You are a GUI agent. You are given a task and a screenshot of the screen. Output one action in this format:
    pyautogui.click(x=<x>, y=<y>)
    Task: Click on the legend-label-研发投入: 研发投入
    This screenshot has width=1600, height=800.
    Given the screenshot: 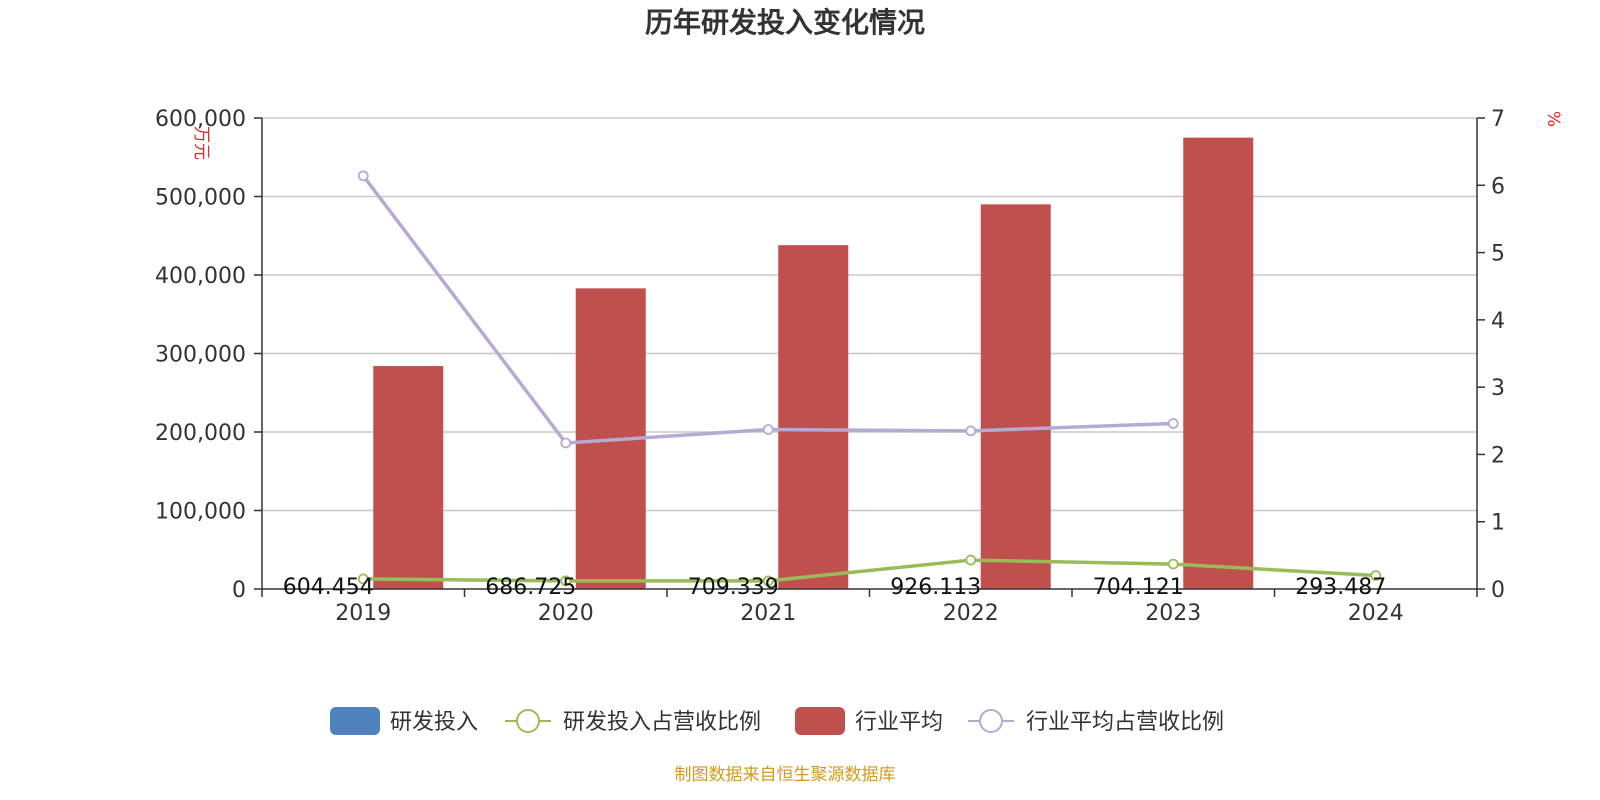 What is the action you would take?
    pyautogui.click(x=434, y=722)
    